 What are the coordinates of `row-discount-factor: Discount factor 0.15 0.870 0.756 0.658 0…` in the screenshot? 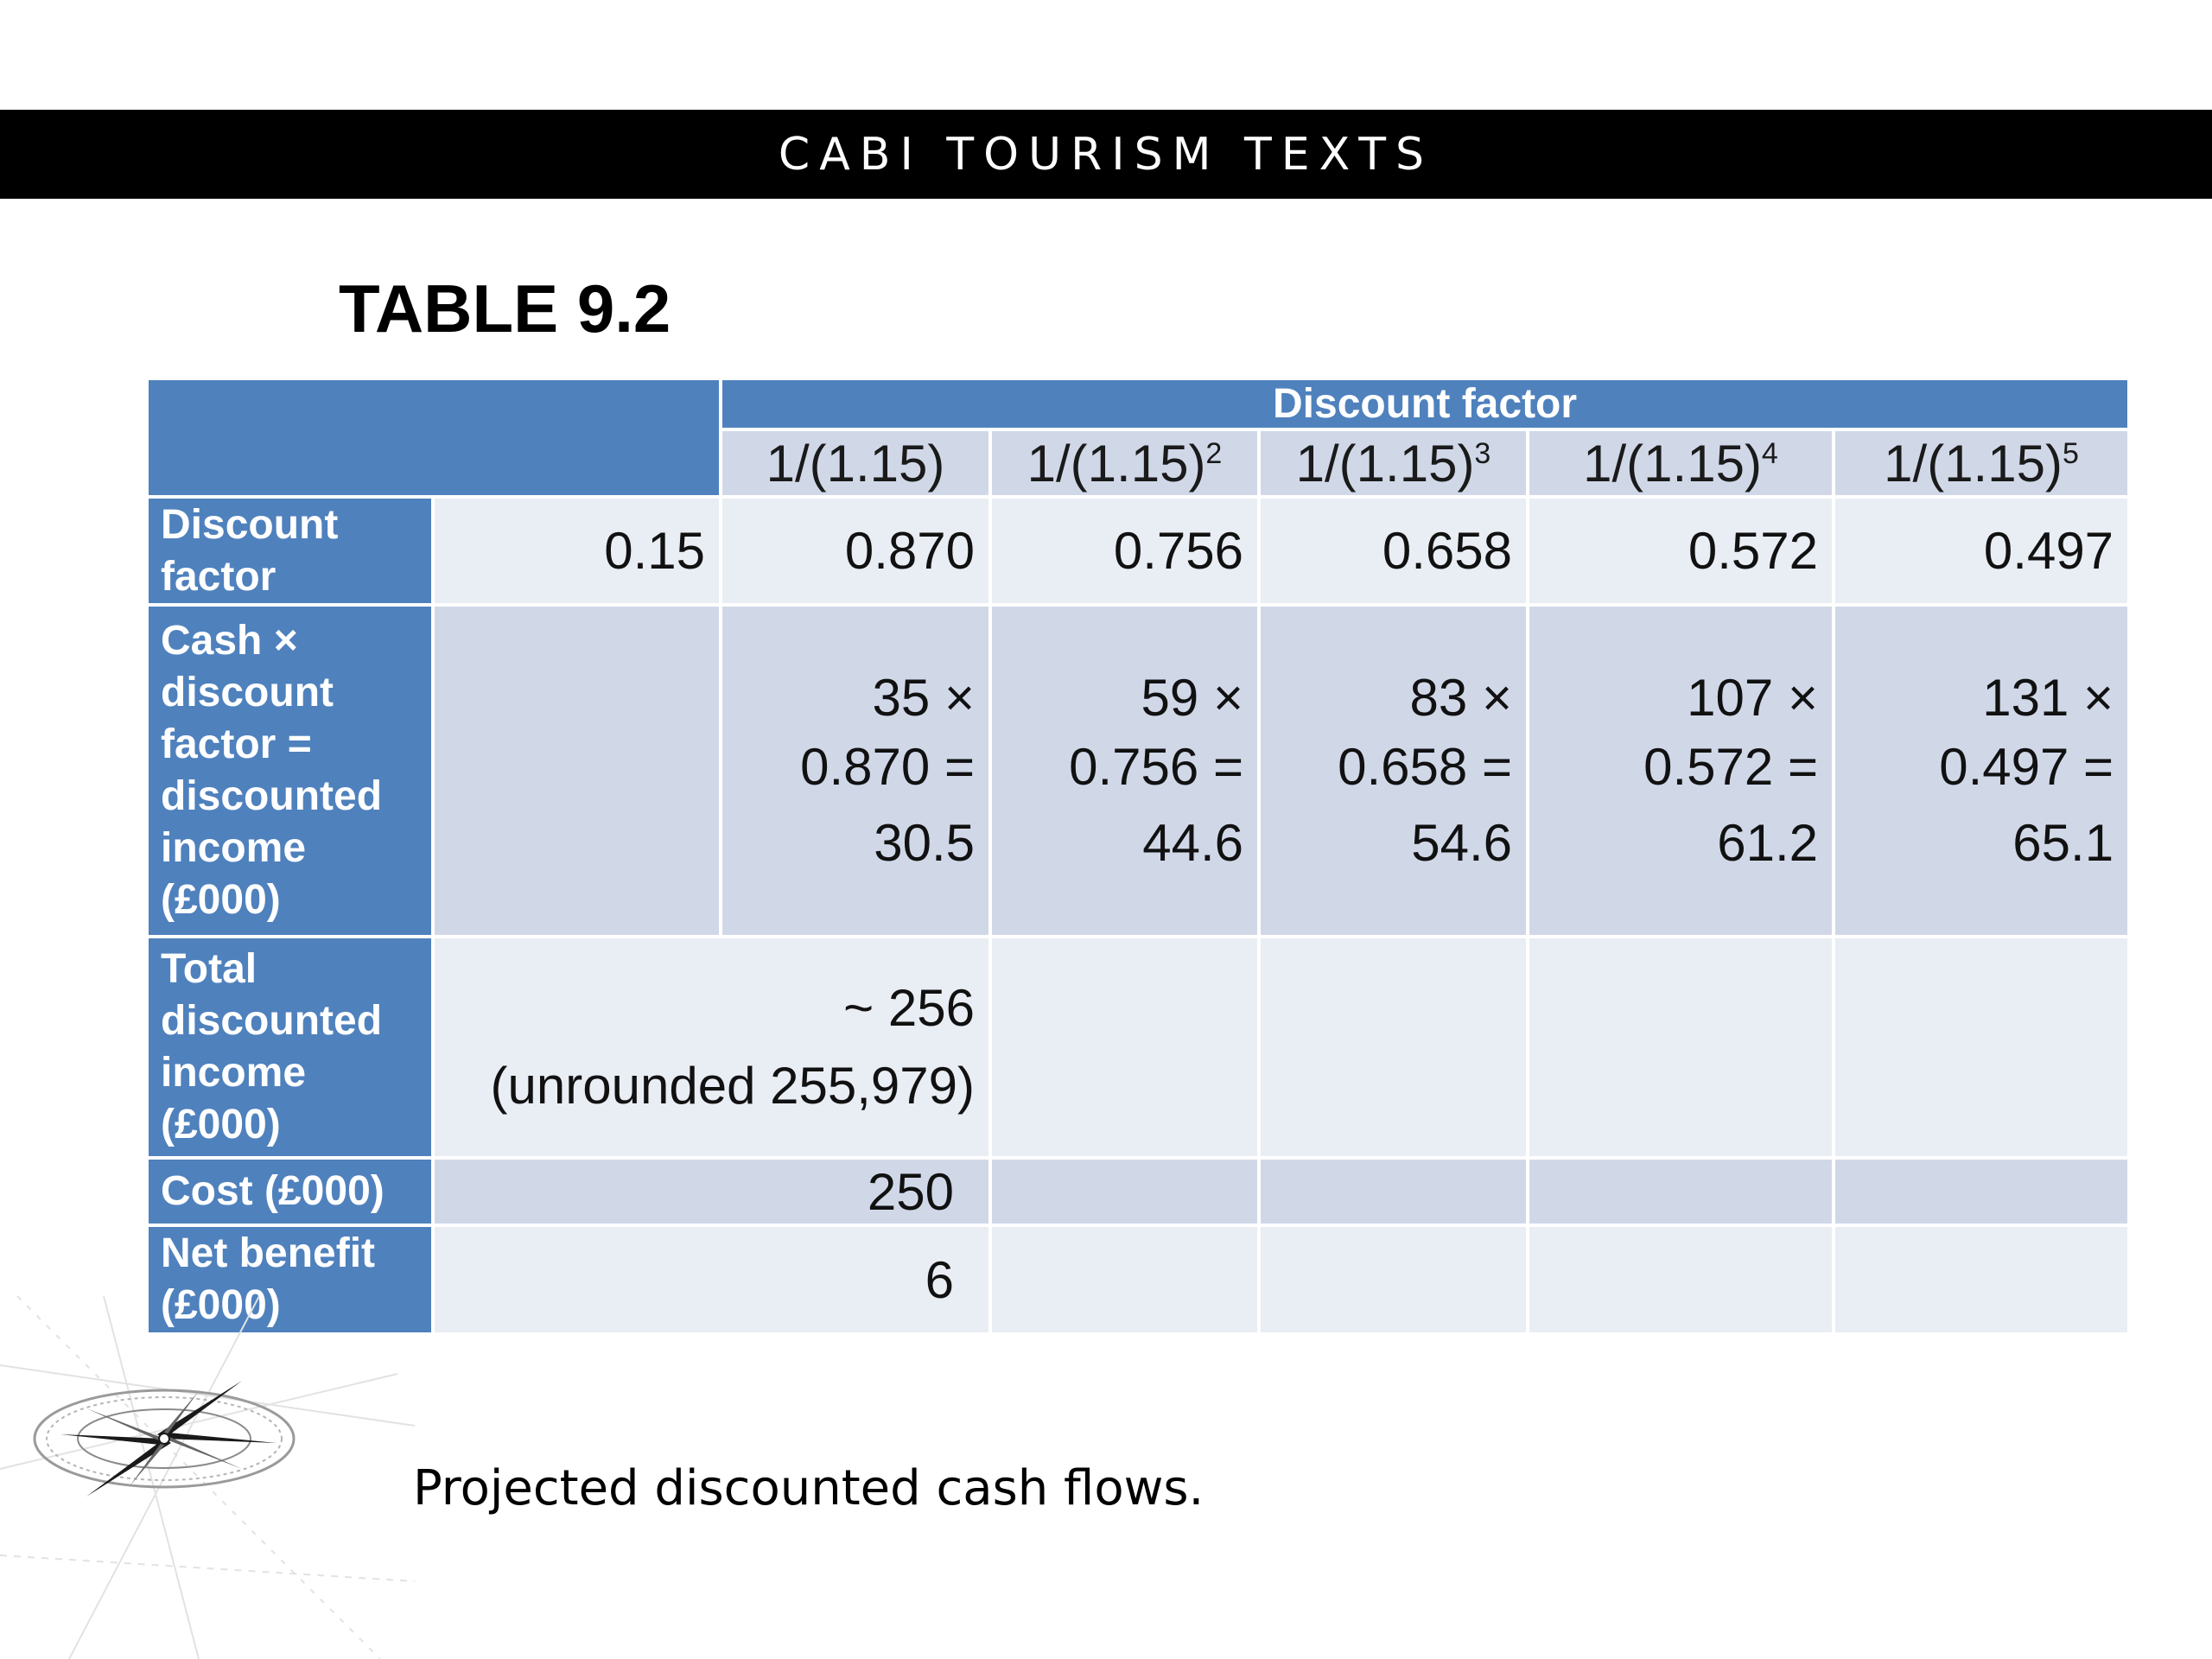 It's located at (1138, 551).